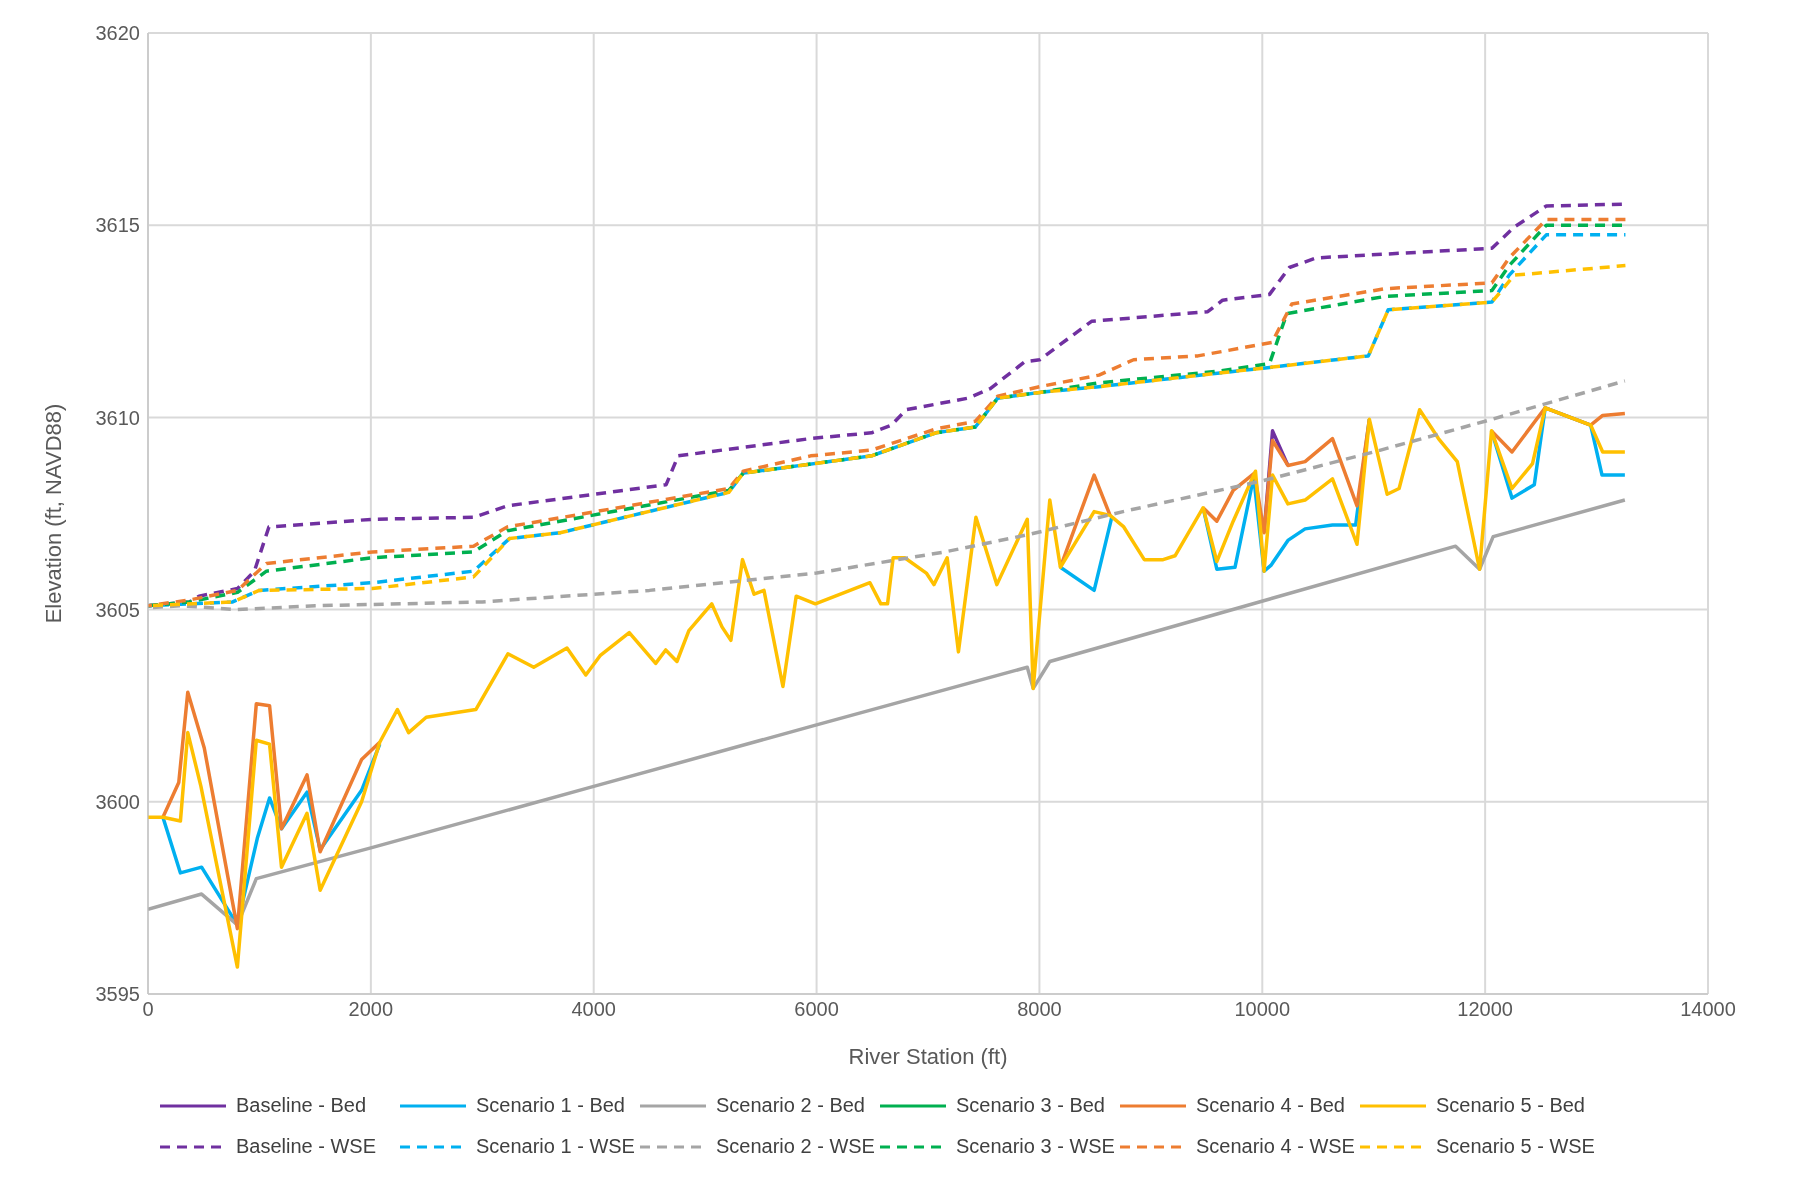 Image resolution: width=1794 pixels, height=1186 pixels. What do you see at coordinates (117, 801) in the screenshot?
I see `y-tick-label: 3600` at bounding box center [117, 801].